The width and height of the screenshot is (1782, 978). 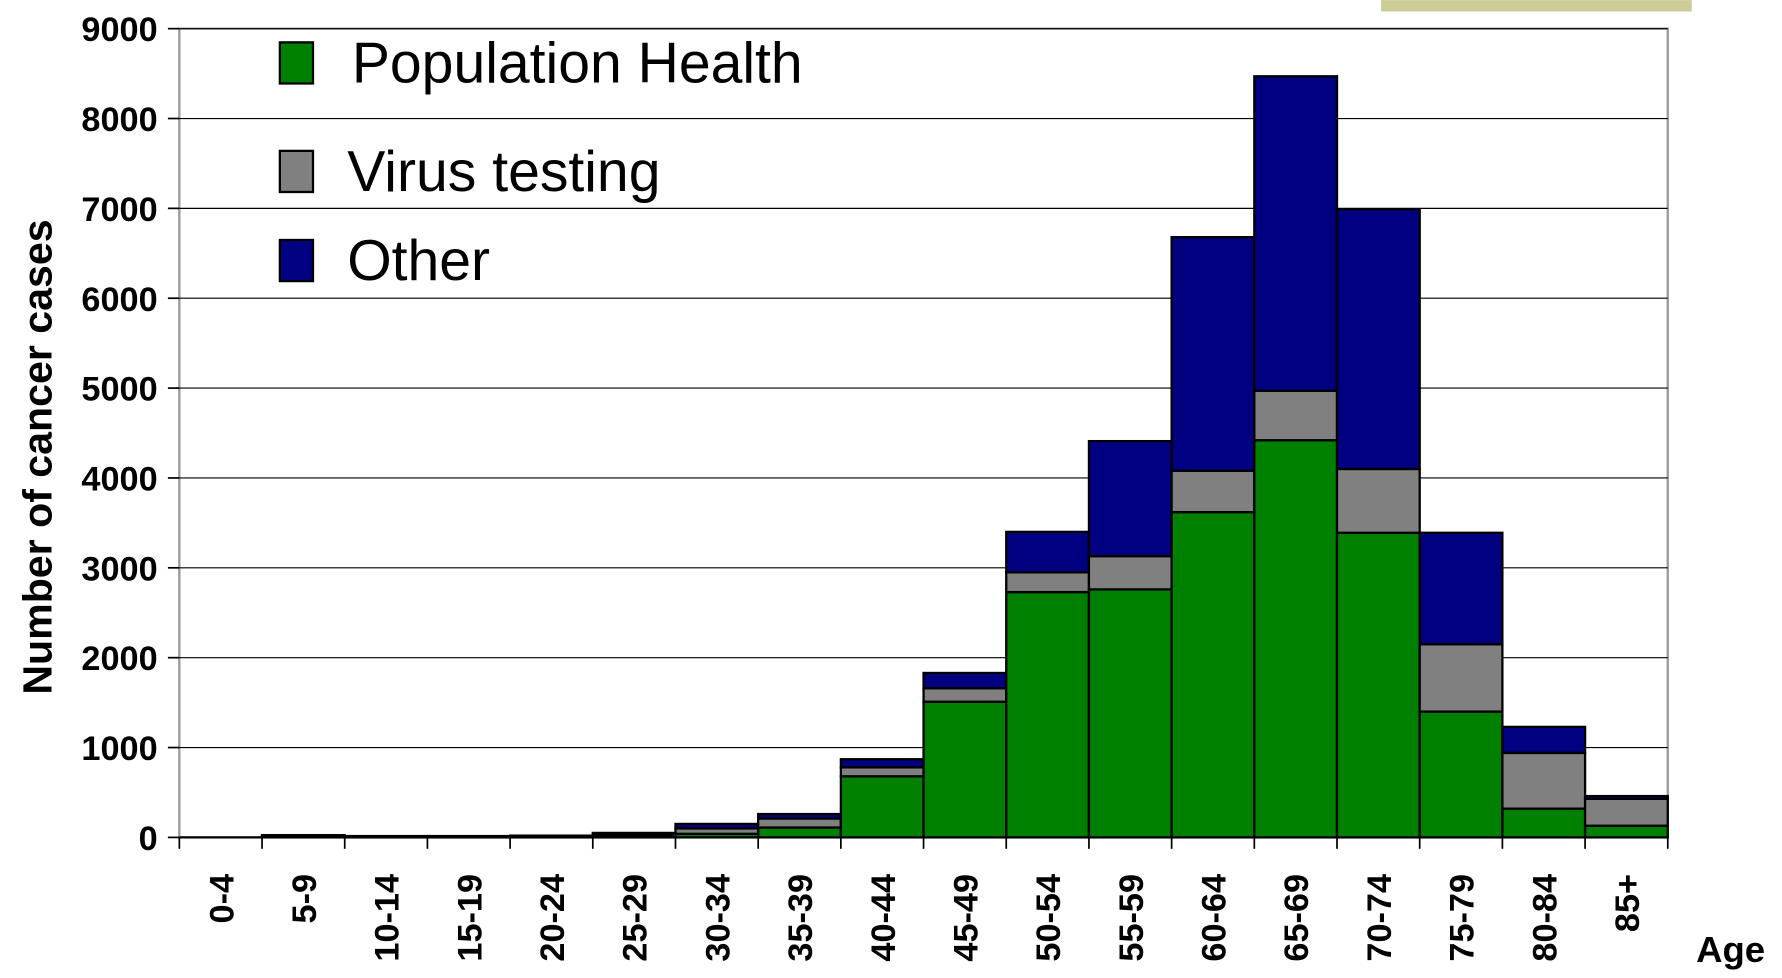 I want to click on x-tick-label: 55-59, so click(x=1132, y=918).